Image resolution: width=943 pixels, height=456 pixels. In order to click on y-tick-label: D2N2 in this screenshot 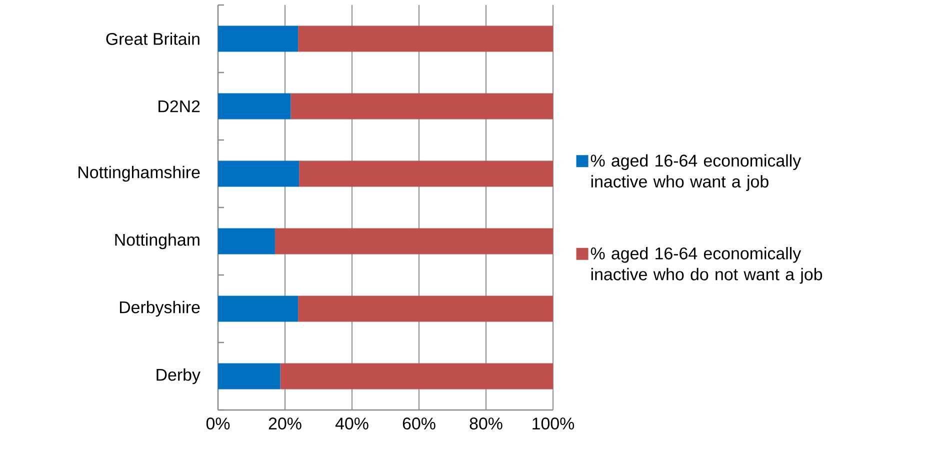, I will do `click(179, 106)`.